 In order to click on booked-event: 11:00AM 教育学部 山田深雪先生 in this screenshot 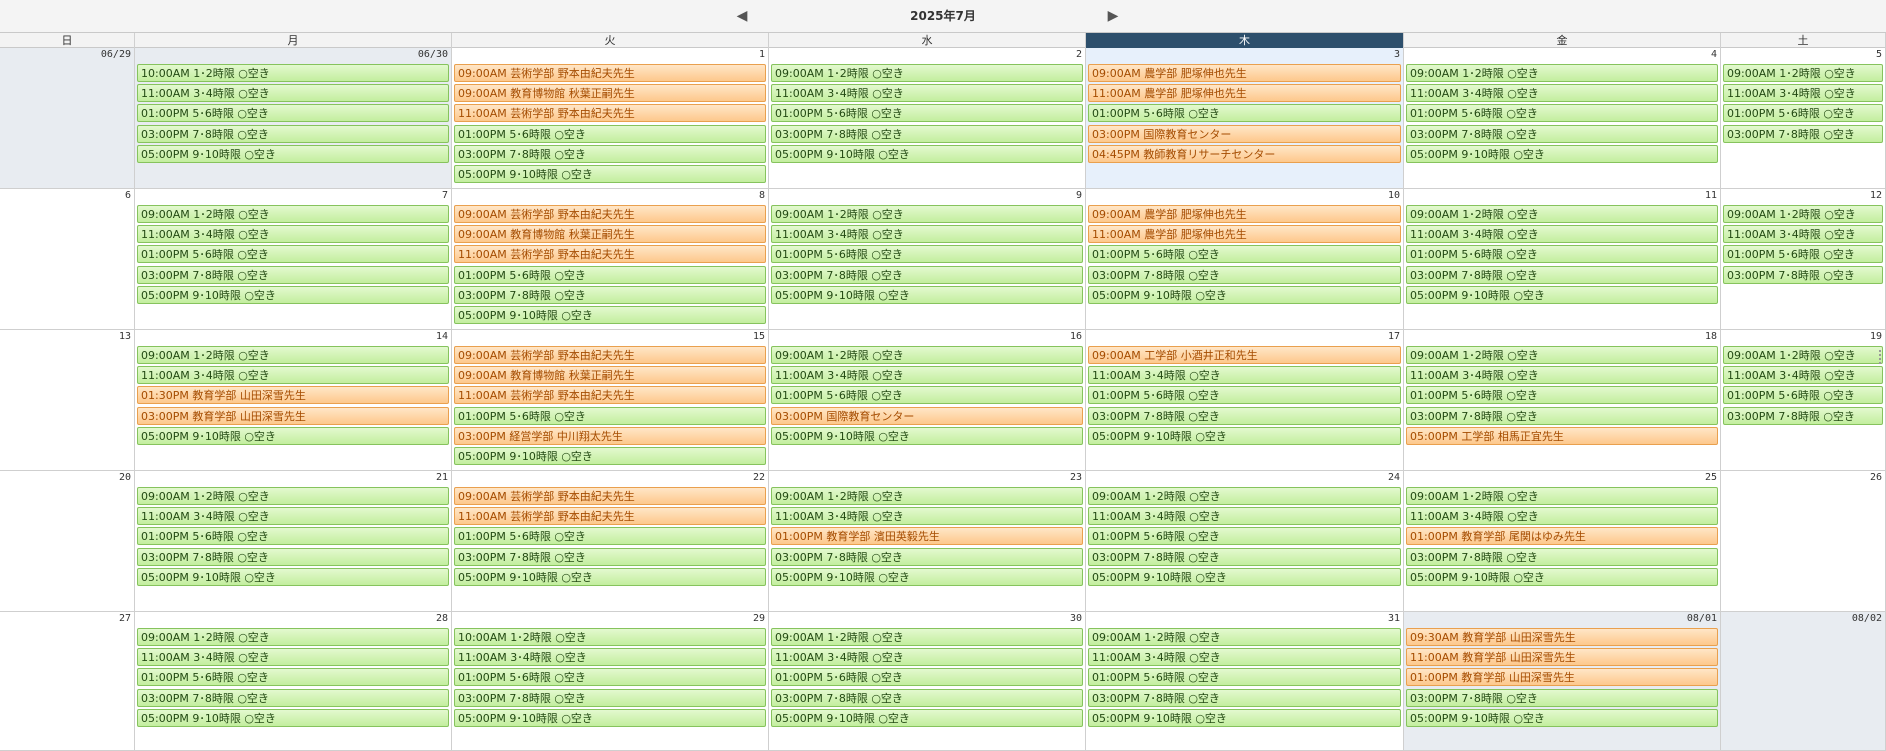, I will do `click(1562, 657)`.